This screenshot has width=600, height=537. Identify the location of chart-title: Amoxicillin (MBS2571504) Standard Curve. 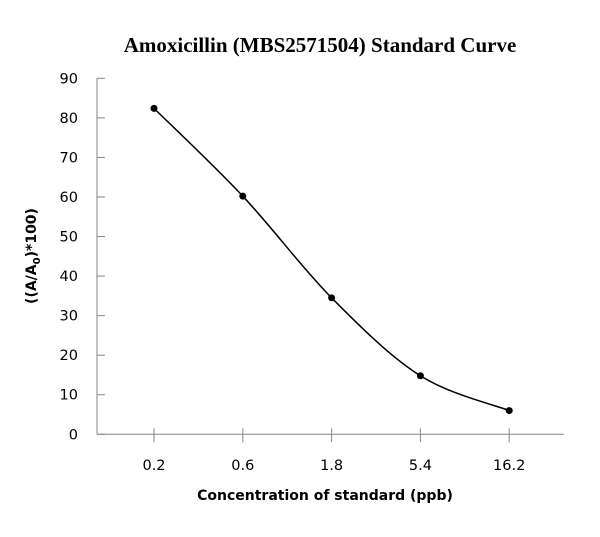
(320, 45).